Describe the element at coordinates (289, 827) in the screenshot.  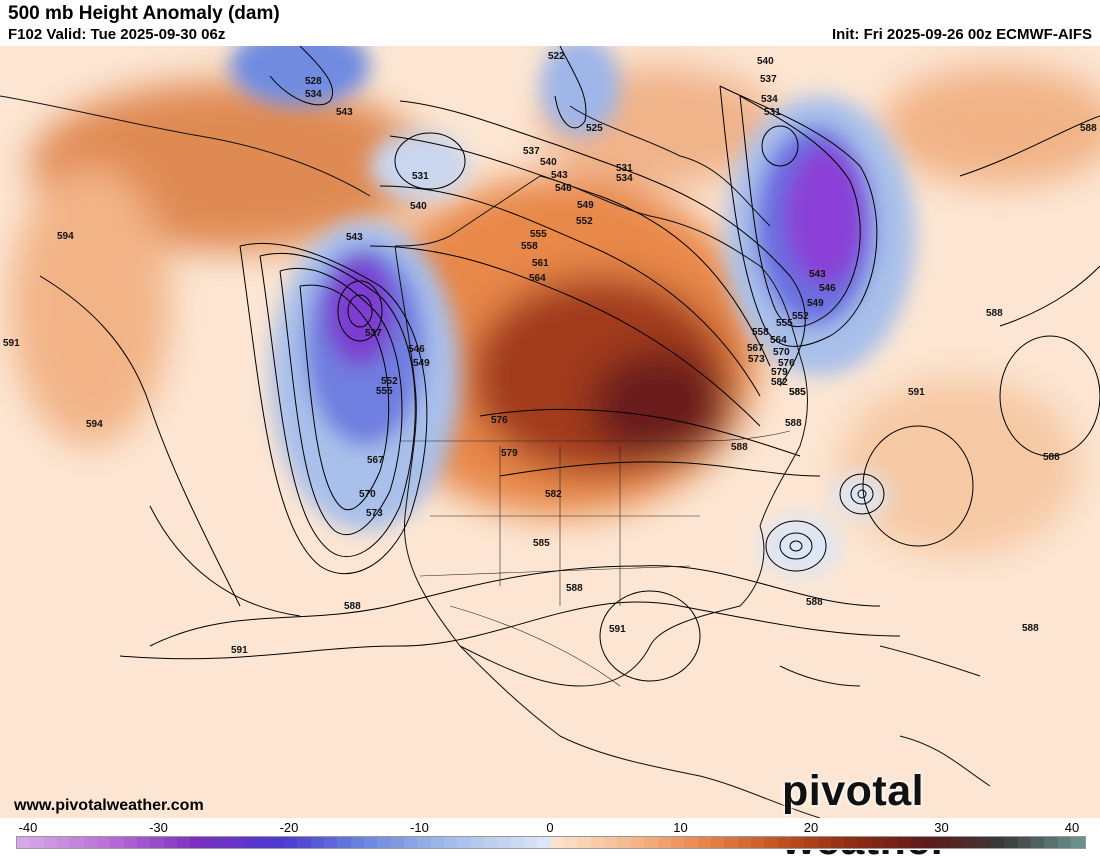
I see `colorbar-tick-label: -20` at that location.